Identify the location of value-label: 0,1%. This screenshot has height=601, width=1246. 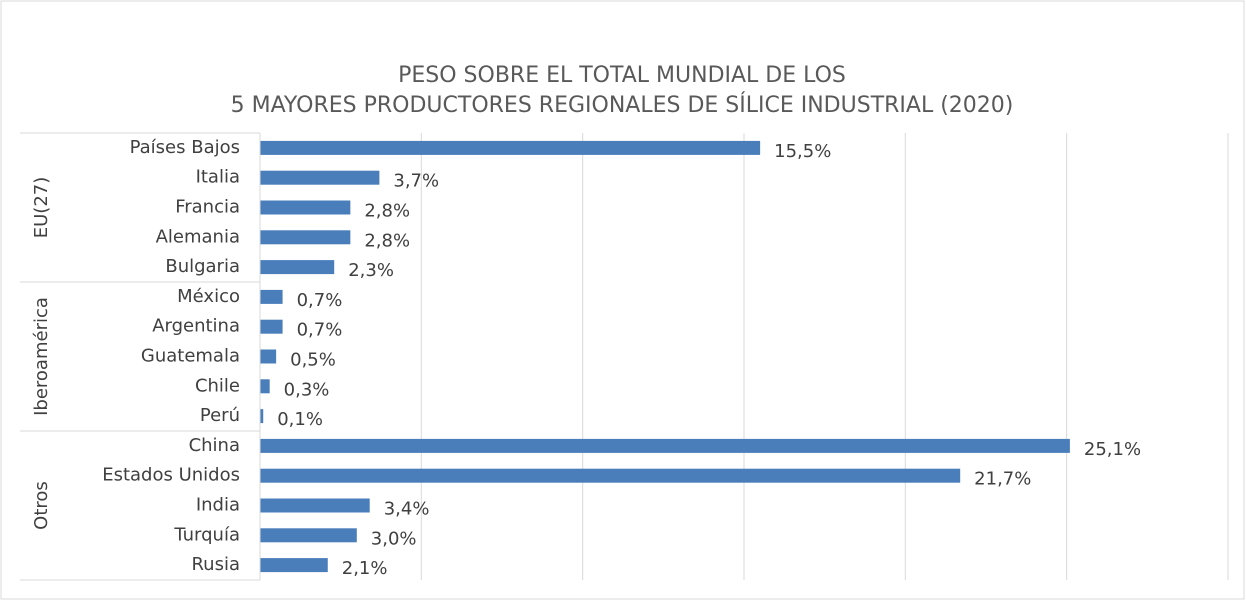
(300, 419).